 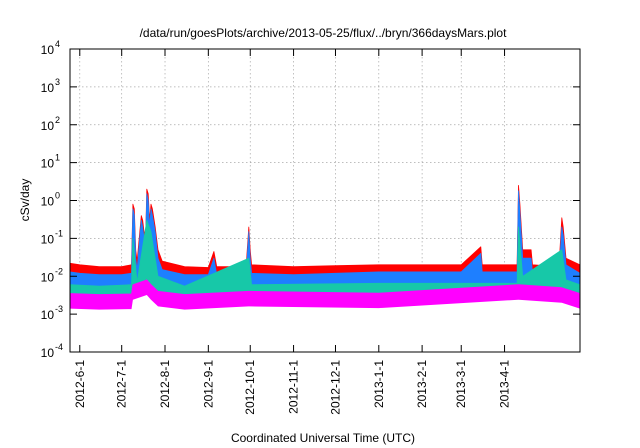 What do you see at coordinates (57, 44) in the screenshot?
I see `y-tick-exponent: 4` at bounding box center [57, 44].